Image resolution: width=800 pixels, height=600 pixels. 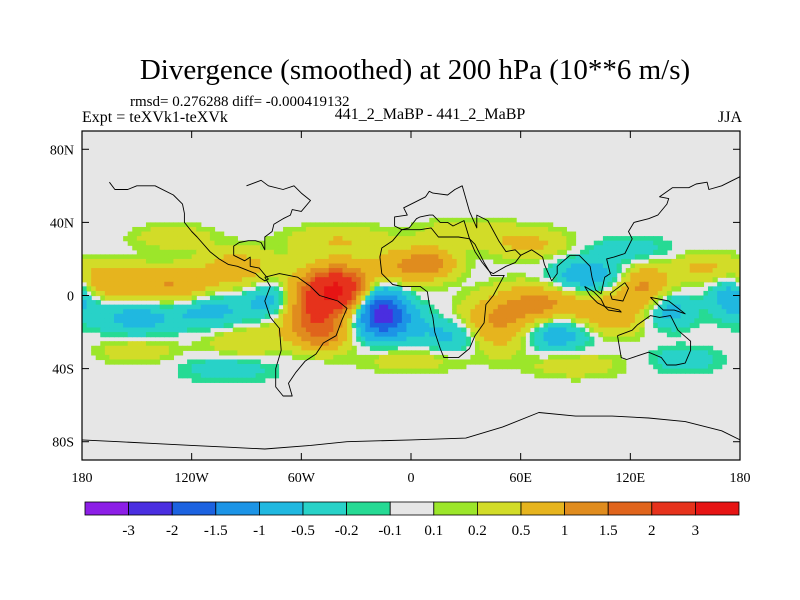 What do you see at coordinates (652, 531) in the screenshot?
I see `colorbar-label: 2` at bounding box center [652, 531].